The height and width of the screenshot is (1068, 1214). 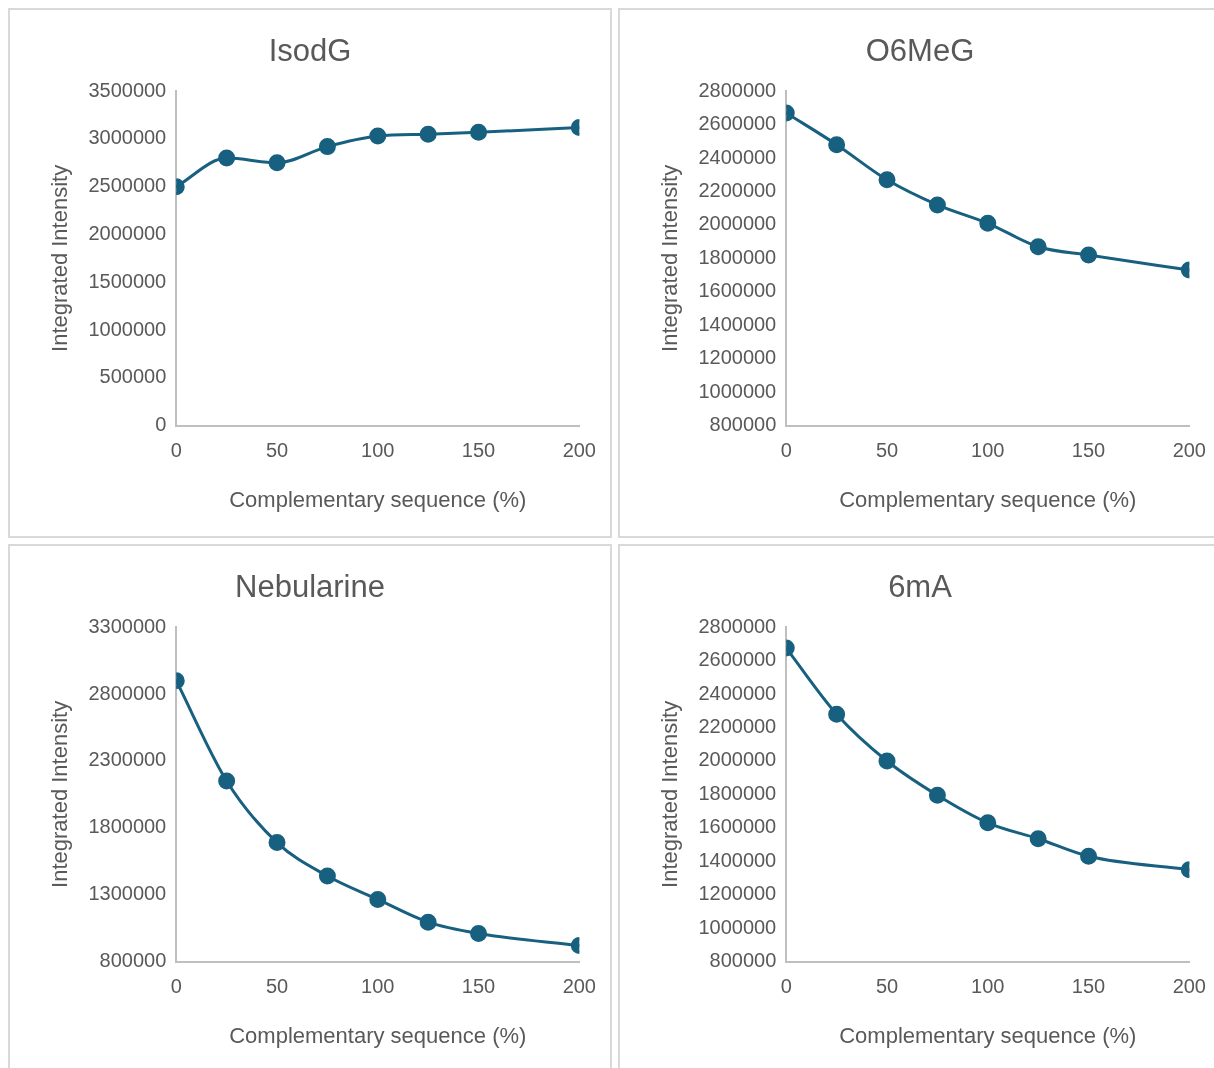 What do you see at coordinates (127, 759) in the screenshot?
I see `y-tick-label: 2300000` at bounding box center [127, 759].